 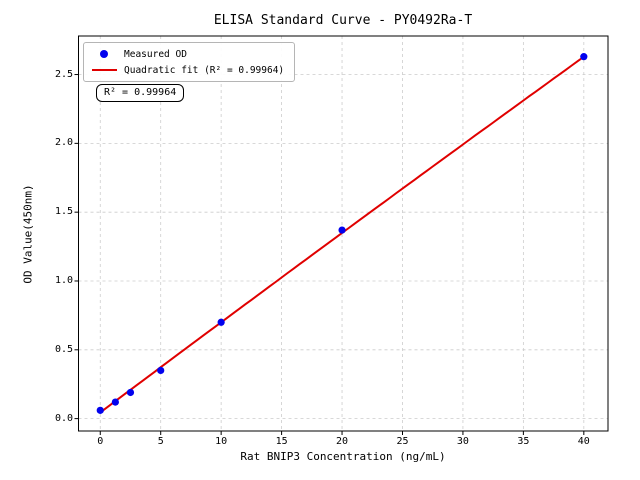 I want to click on x-tick-label: 15, so click(x=281, y=441).